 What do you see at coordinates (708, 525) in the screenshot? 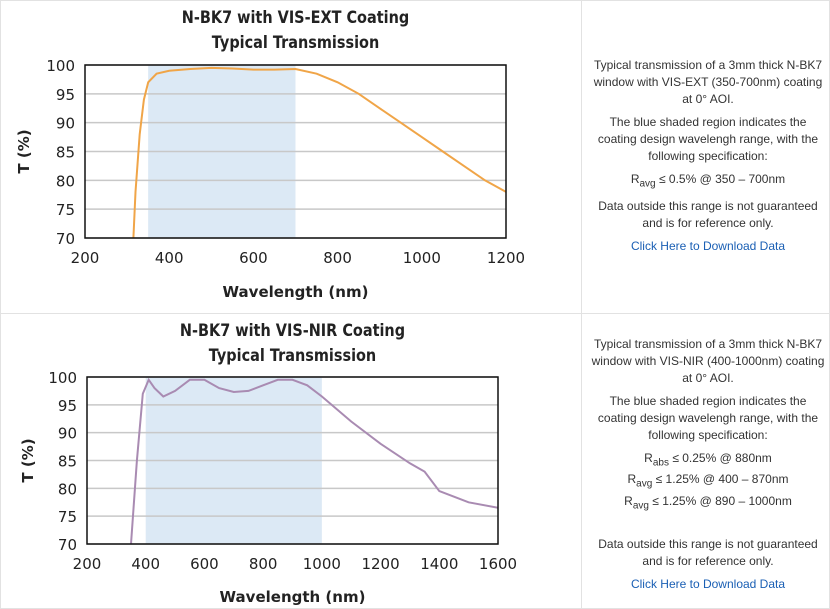
I see `spacer` at bounding box center [708, 525].